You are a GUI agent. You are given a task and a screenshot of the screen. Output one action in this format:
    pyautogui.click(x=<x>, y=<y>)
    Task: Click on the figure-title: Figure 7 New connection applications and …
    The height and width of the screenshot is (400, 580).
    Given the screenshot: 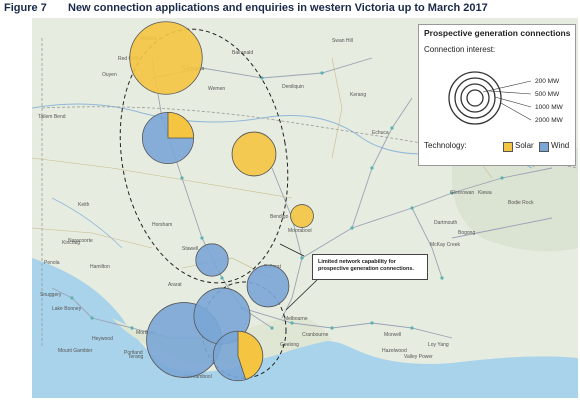 What is the action you would take?
    pyautogui.click(x=246, y=10)
    